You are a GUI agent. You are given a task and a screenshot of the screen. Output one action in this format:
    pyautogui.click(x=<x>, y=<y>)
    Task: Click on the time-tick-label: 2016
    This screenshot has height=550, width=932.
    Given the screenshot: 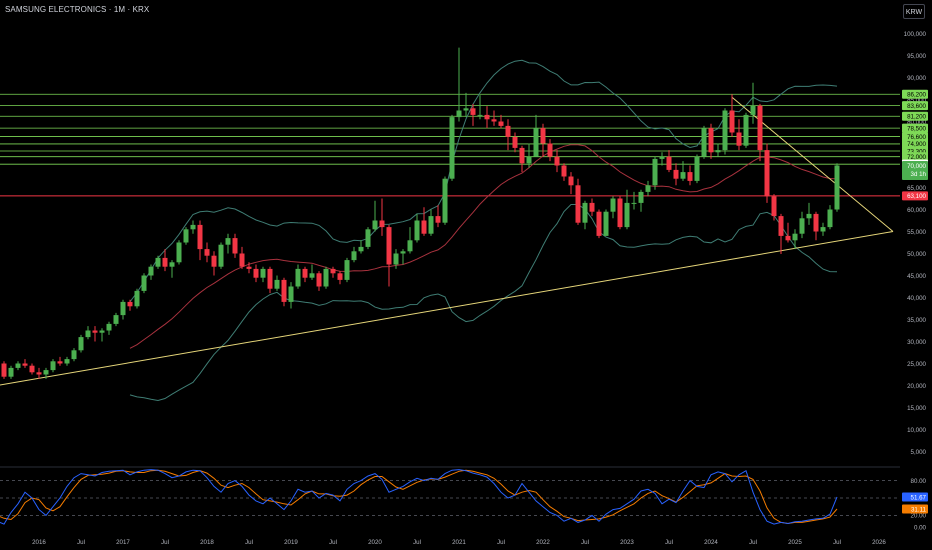 What is the action you would take?
    pyautogui.click(x=39, y=542)
    